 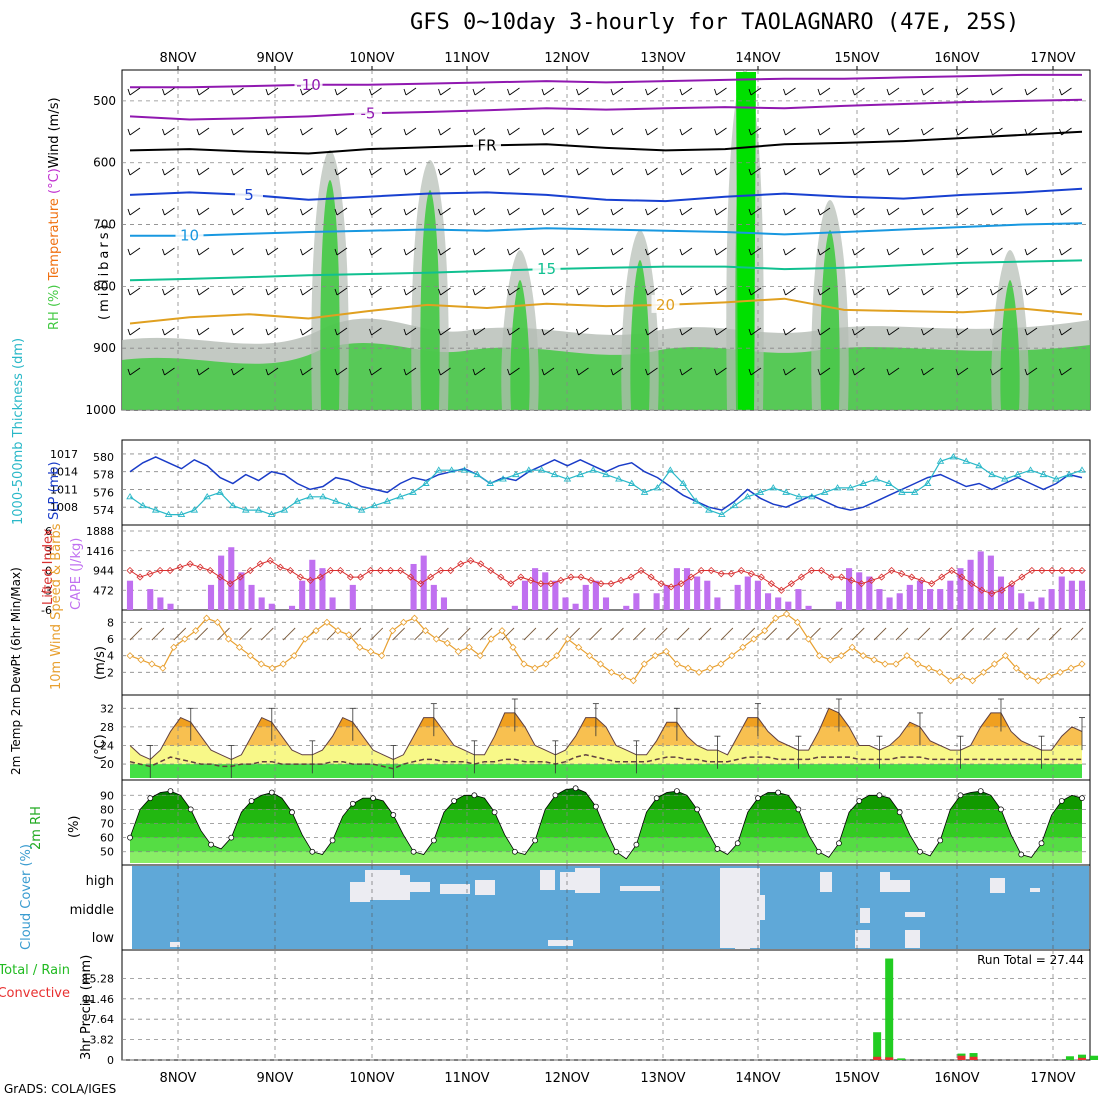 What do you see at coordinates (606, 486) in the screenshot?
I see `thickness-line` at bounding box center [606, 486].